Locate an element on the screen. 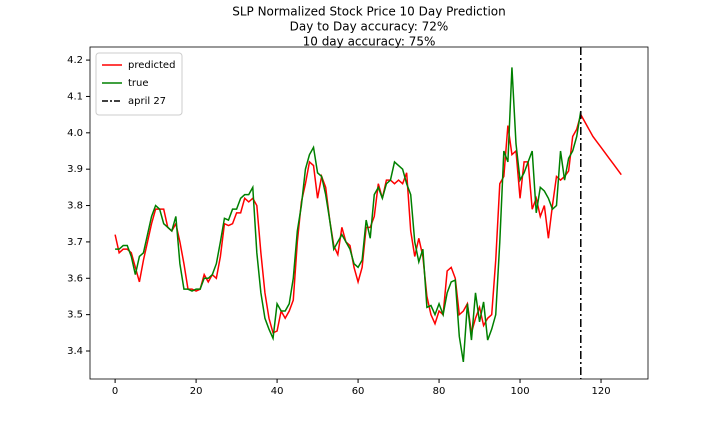 This screenshot has height=432, width=720. y-tick-label: 4.0 is located at coordinates (75, 133).